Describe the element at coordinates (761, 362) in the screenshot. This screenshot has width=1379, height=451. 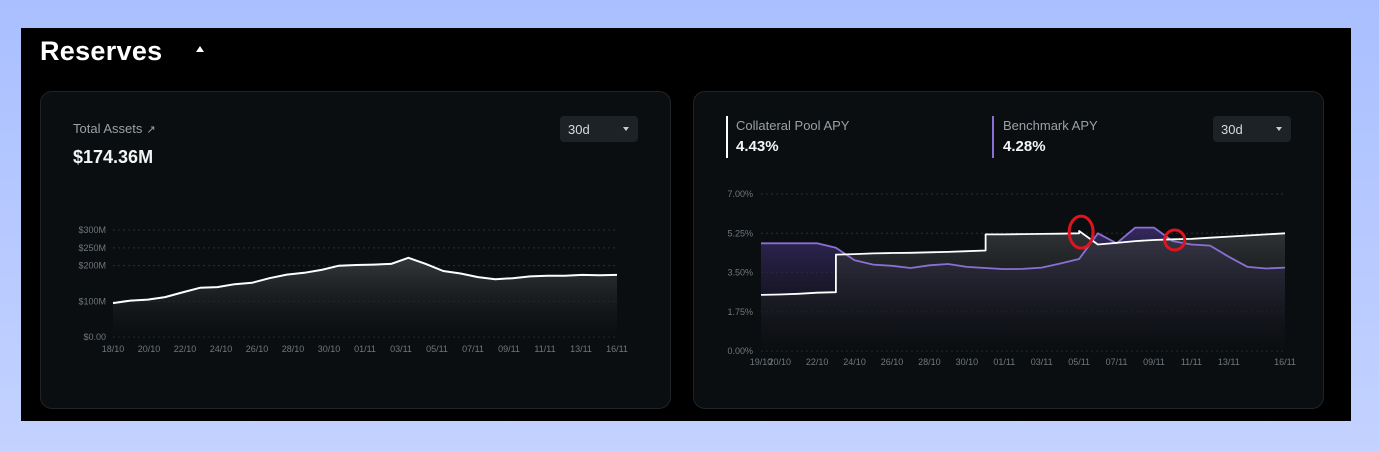
I see `x-tick-label: 19/10` at that location.